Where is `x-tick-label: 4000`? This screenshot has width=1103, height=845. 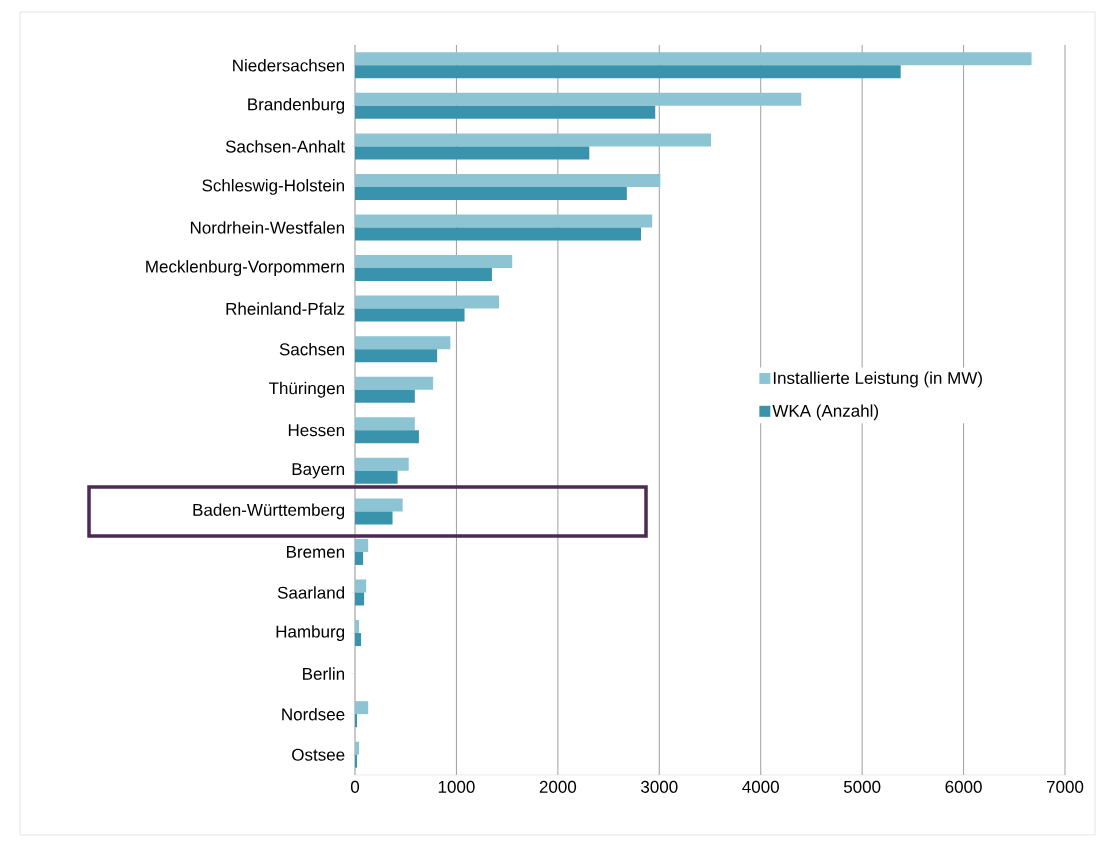
x-tick-label: 4000 is located at coordinates (760, 786).